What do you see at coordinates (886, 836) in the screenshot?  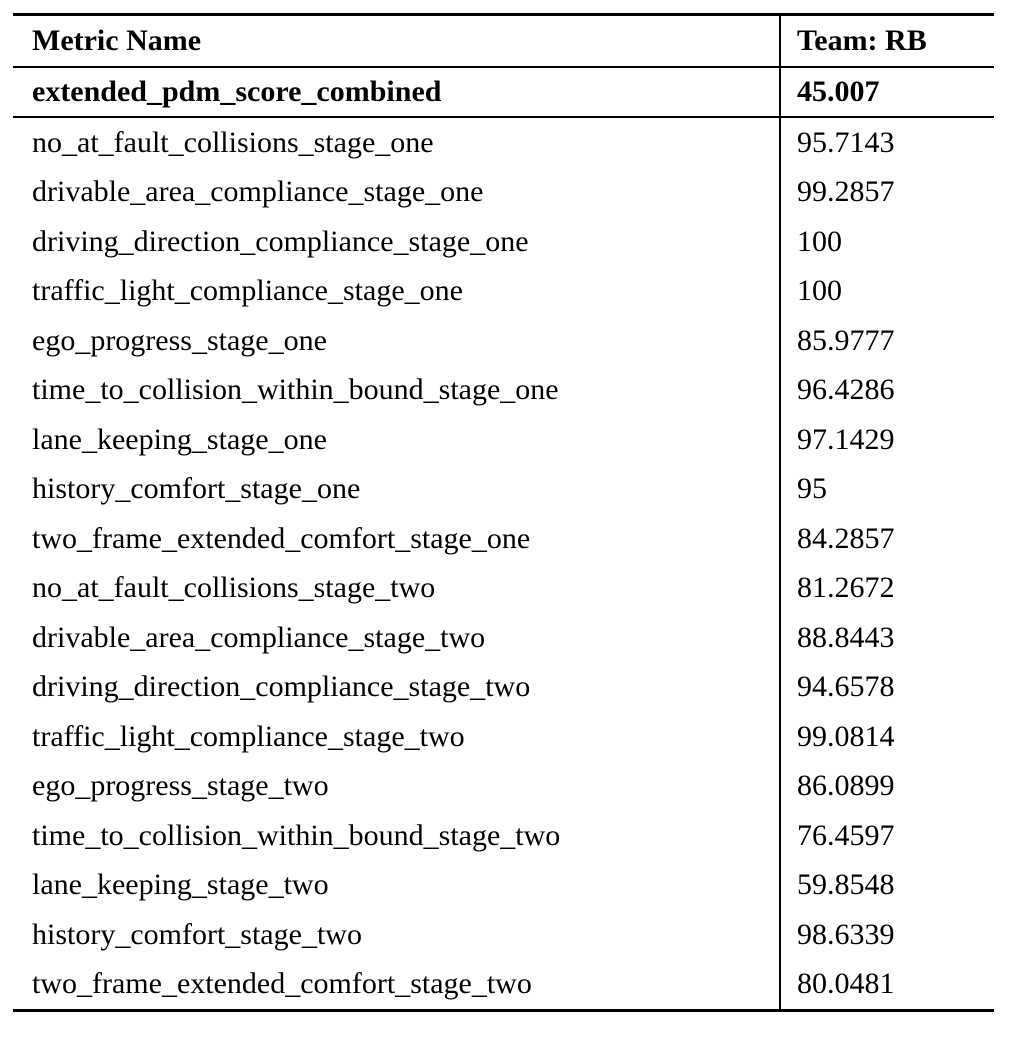 I see `metric-value-cell: 76.4597` at bounding box center [886, 836].